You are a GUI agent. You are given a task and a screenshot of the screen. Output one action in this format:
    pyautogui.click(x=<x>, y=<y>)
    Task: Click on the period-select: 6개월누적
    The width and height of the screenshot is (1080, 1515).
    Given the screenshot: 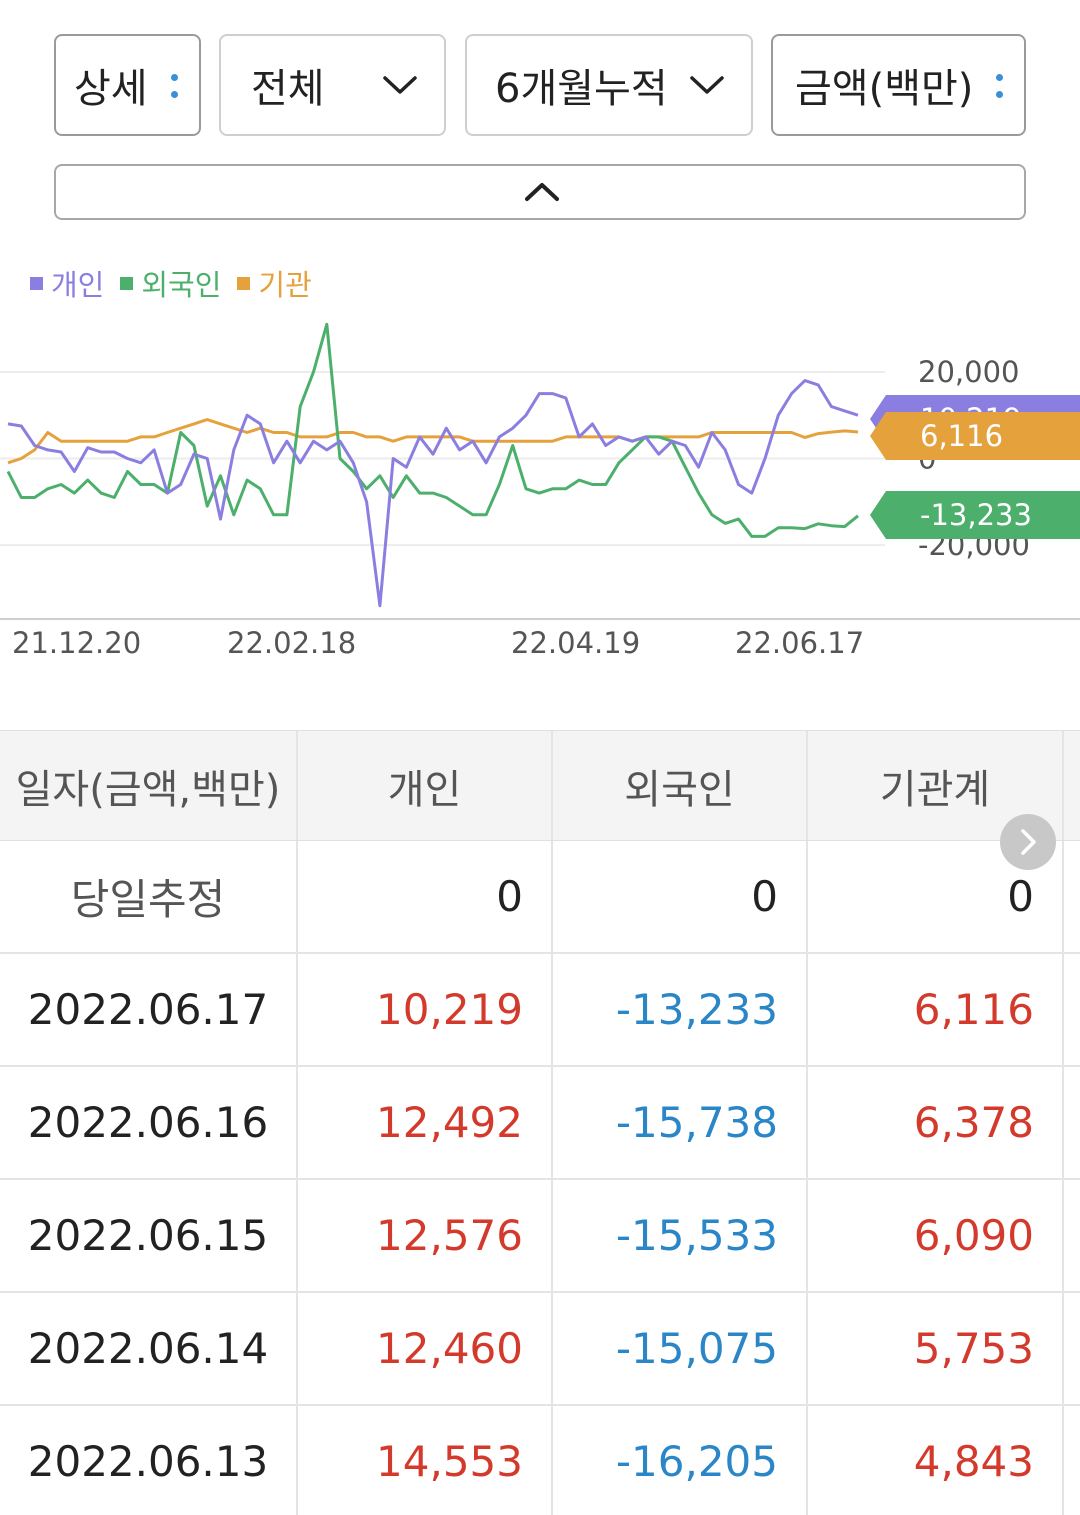 What is the action you would take?
    pyautogui.click(x=609, y=85)
    